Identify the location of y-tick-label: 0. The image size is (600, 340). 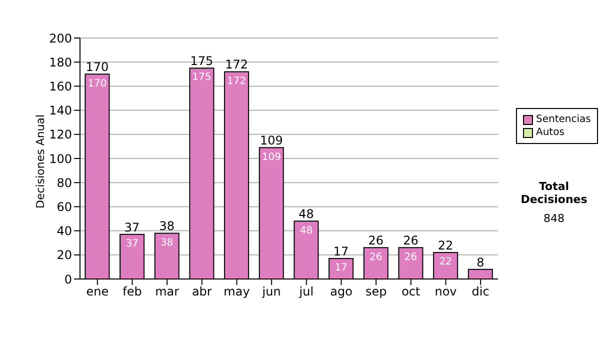
(68, 279).